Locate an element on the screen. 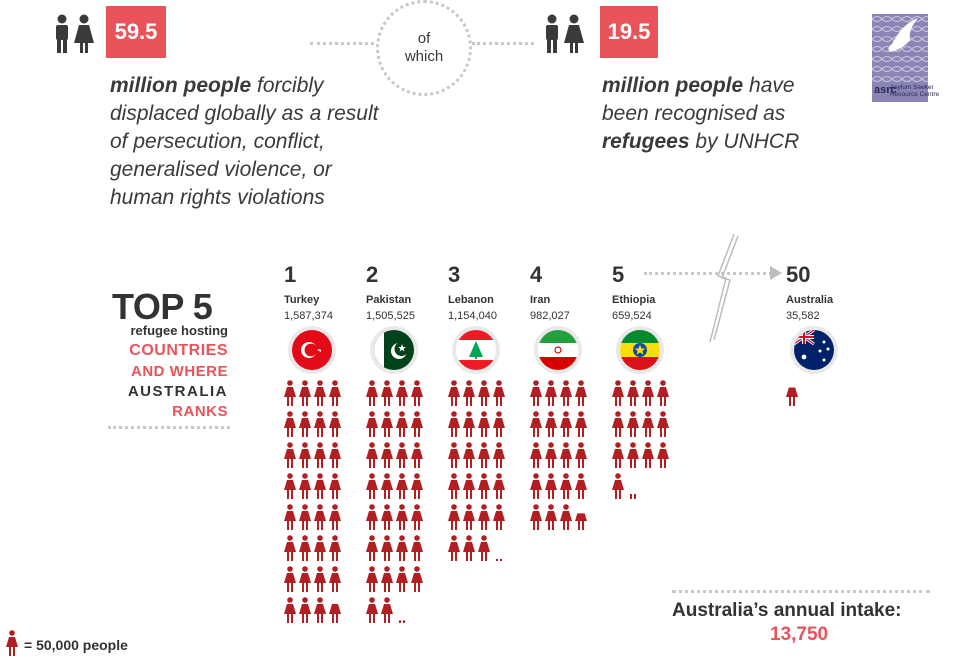 Image resolution: width=960 pixels, height=661 pixels. sidebar-line-4: AUSTRALIA is located at coordinates (177, 391).